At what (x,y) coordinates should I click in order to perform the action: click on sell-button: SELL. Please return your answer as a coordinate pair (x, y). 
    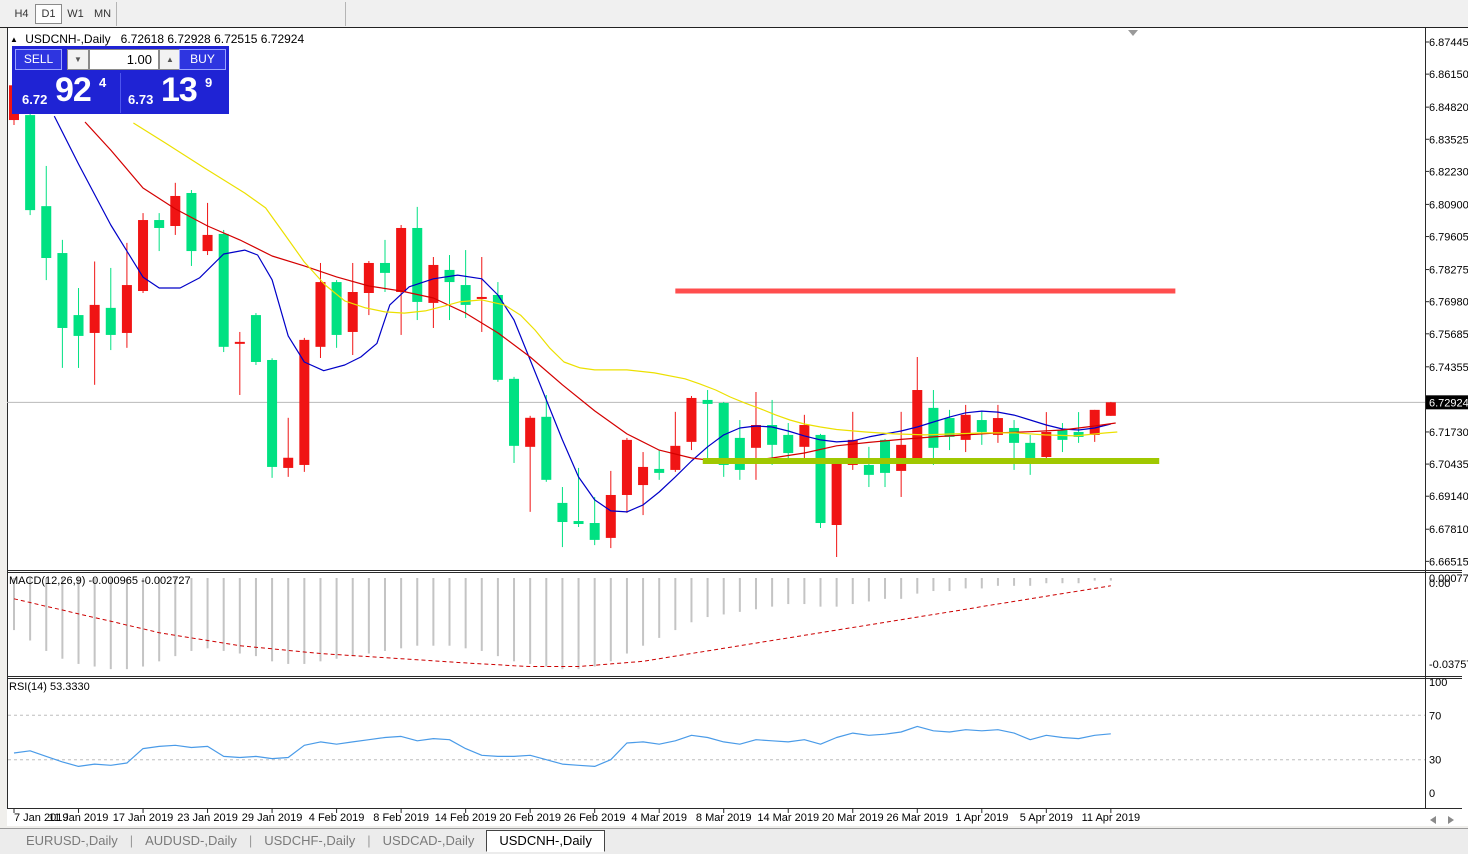
    Looking at the image, I should click on (38, 59).